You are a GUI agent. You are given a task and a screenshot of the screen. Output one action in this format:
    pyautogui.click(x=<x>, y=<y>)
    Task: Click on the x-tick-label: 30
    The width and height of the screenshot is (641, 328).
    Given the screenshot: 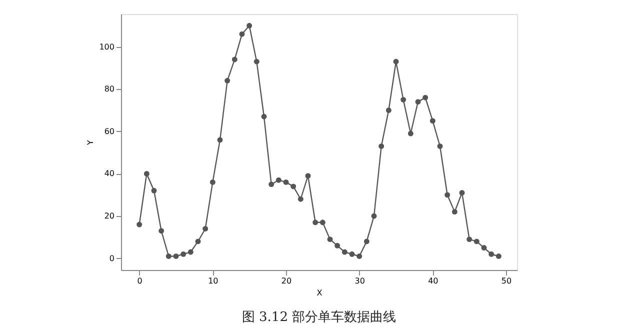 What is the action you would take?
    pyautogui.click(x=359, y=281)
    